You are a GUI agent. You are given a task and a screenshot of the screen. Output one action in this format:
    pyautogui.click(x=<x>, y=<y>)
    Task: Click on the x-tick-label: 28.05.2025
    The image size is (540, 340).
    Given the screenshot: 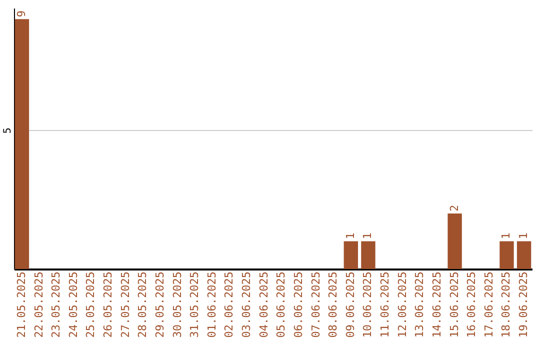 What is the action you would take?
    pyautogui.click(x=143, y=305)
    